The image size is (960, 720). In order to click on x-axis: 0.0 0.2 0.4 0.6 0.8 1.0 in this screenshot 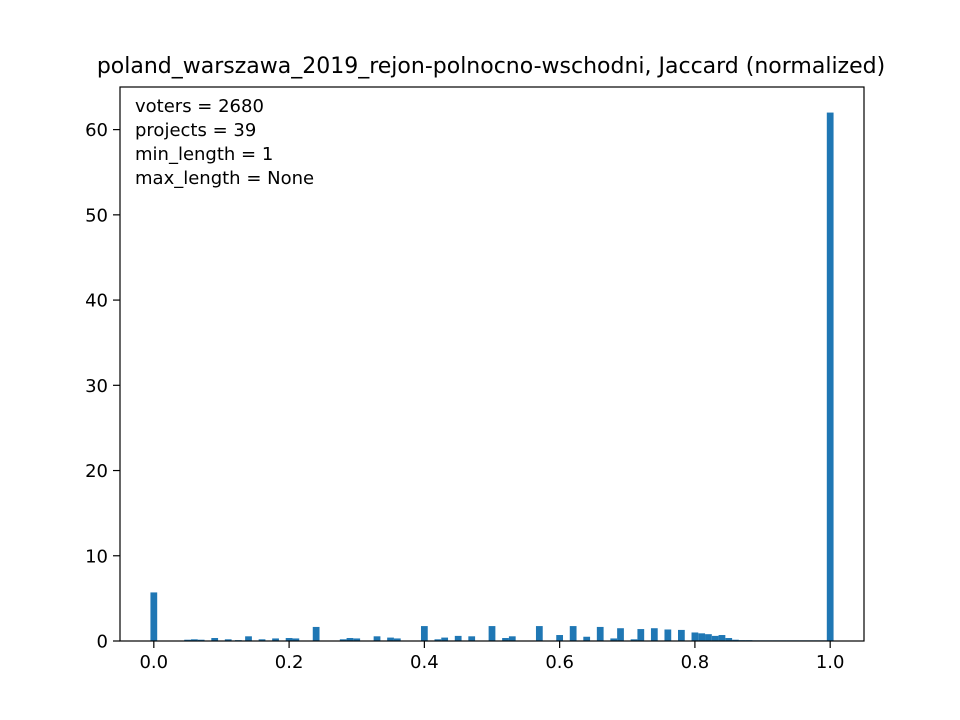, I will do `click(492, 657)`.